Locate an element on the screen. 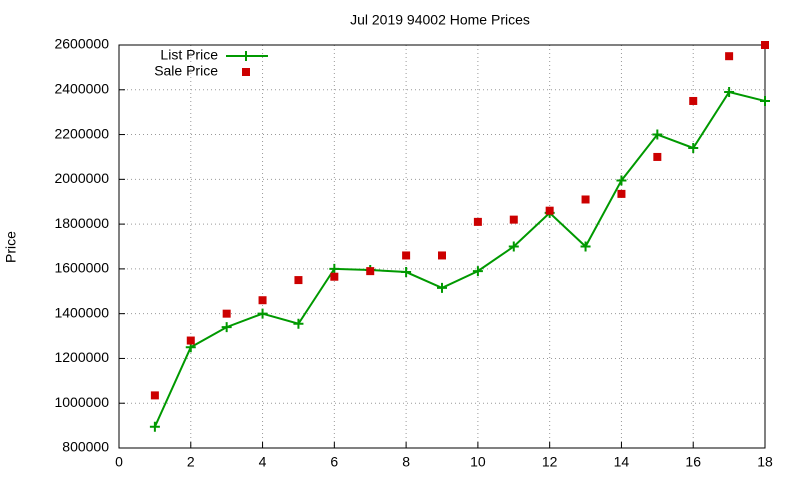  legend-label: Sale Price is located at coordinates (186, 71).